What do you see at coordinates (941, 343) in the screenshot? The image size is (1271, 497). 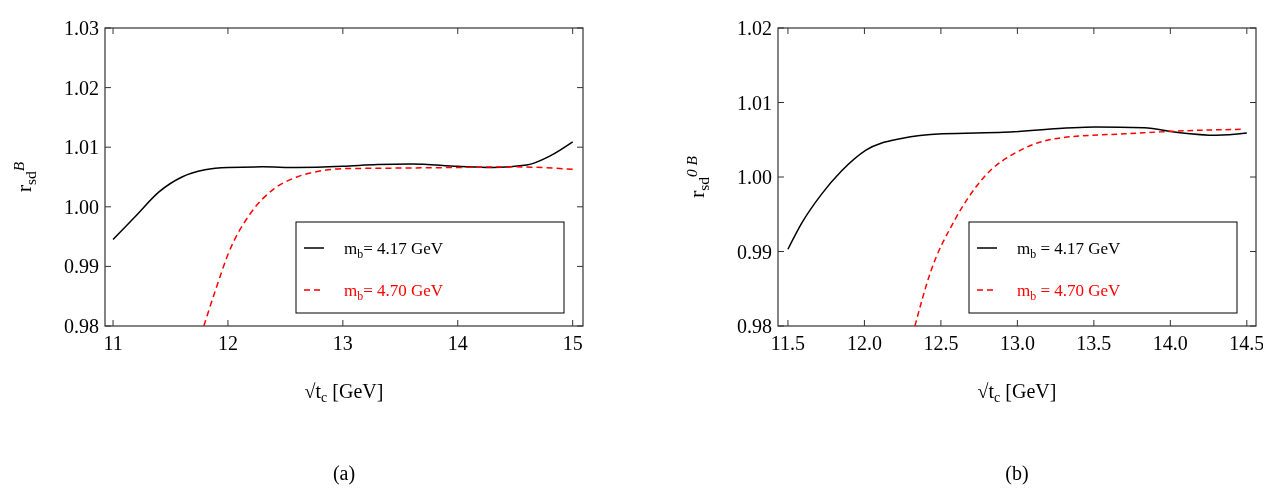 I see `x-tick-label: 12.5` at bounding box center [941, 343].